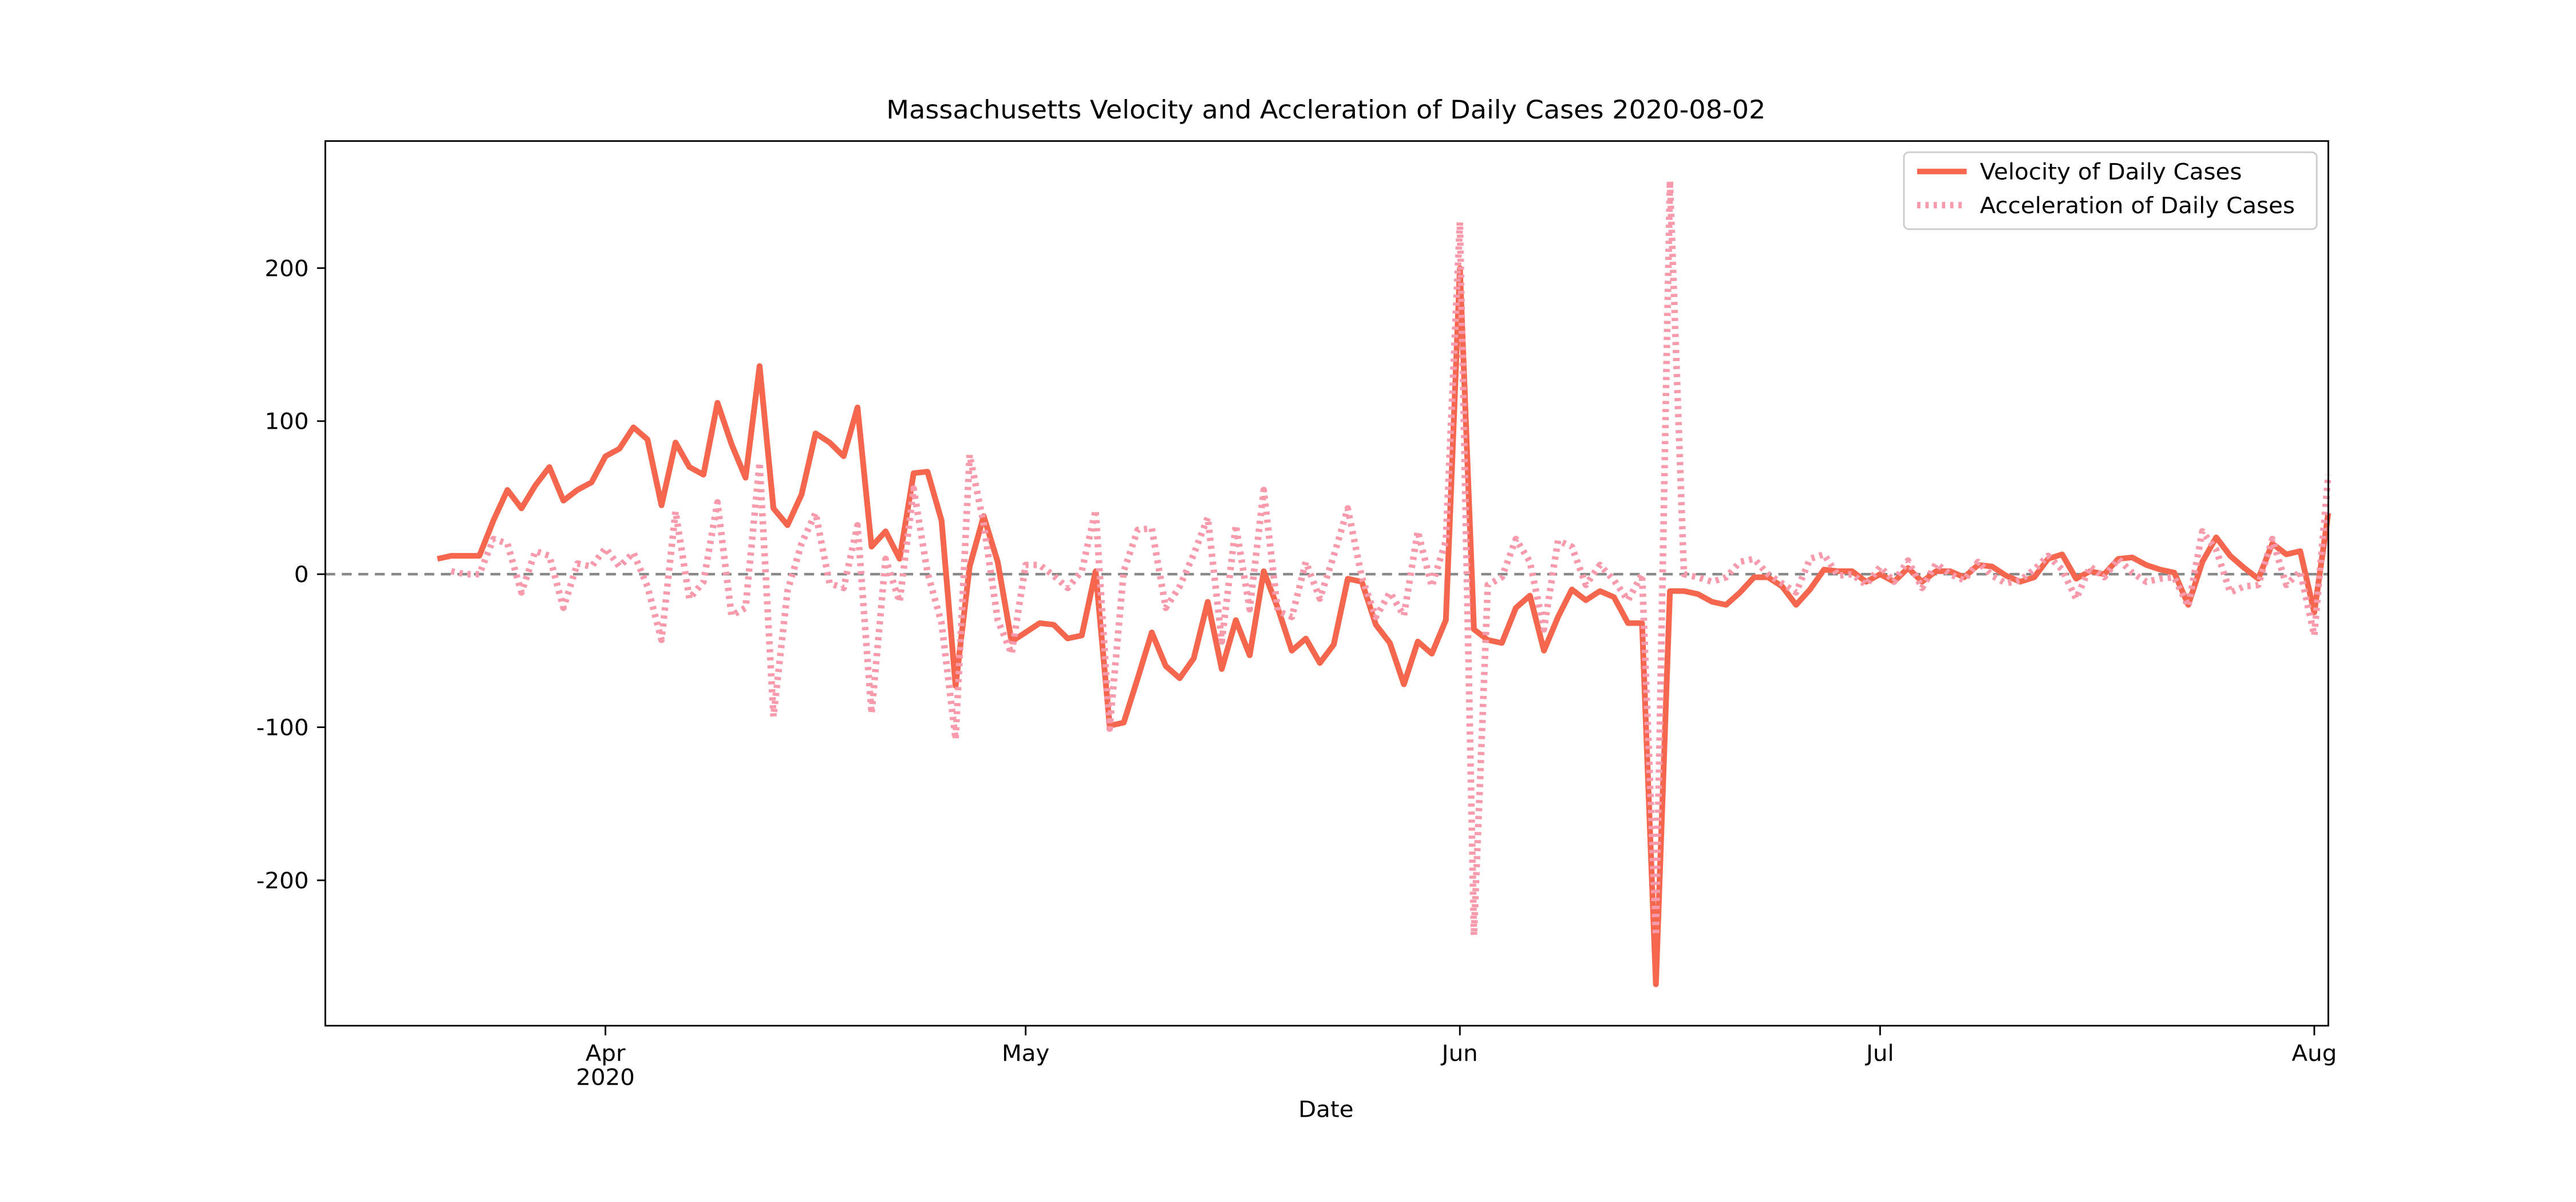  Describe the element at coordinates (1879, 1053) in the screenshot. I see `x-tick-label: Jul` at that location.